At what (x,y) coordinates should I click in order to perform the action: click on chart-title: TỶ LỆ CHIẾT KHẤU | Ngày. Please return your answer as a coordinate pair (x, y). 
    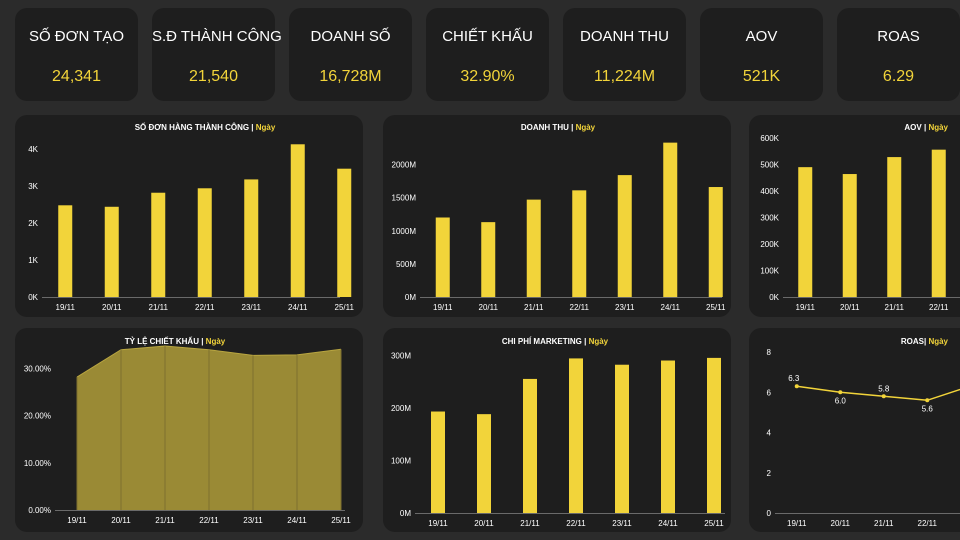
    Looking at the image, I should click on (175, 341).